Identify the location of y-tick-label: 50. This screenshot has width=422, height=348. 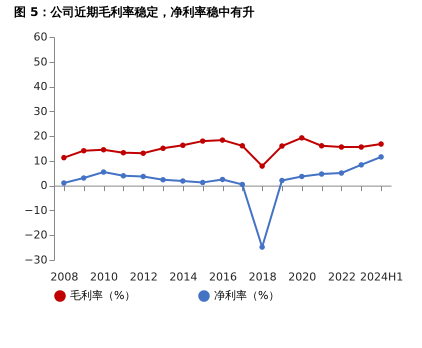
(41, 61).